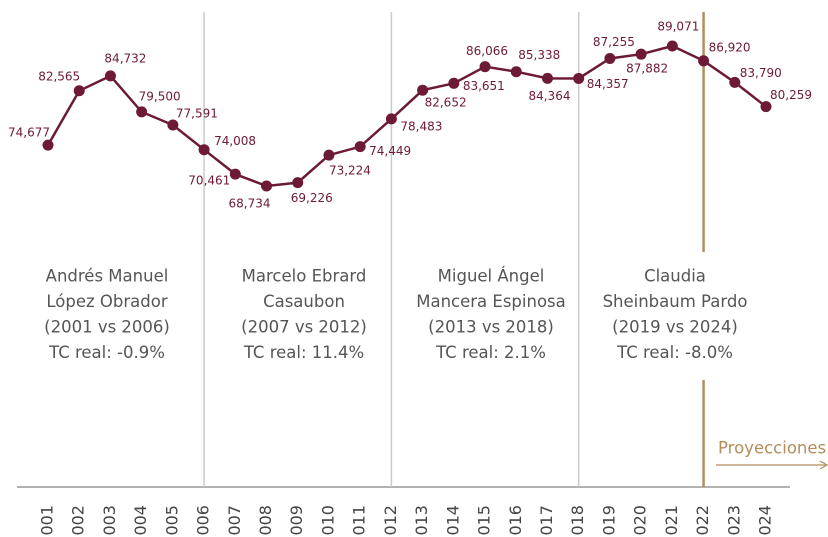  Describe the element at coordinates (390, 151) in the screenshot. I see `data-label: 74,449` at that location.